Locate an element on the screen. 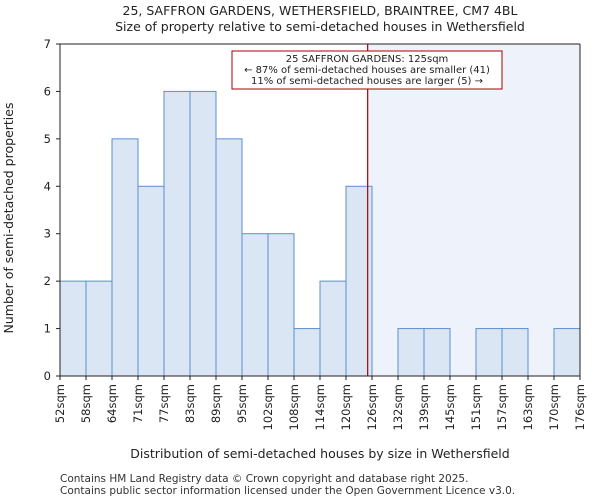 Image resolution: width=600 pixels, height=500 pixels. x-tick-label-139sqm: 139sqm is located at coordinates (424, 407).